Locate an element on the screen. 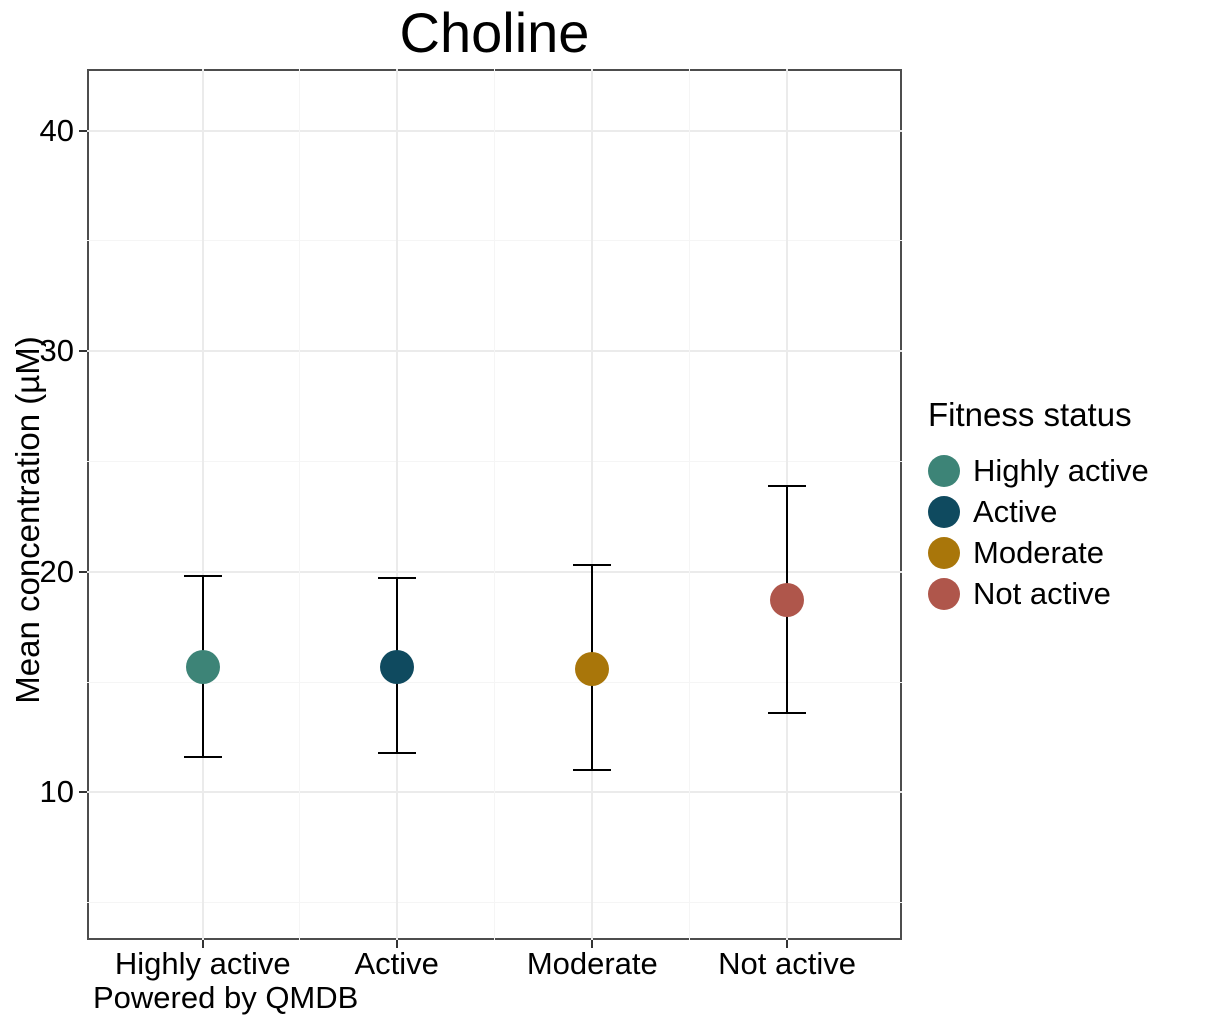 Image resolution: width=1210 pixels, height=1024 pixels. legend-label-highly-active: Highly active is located at coordinates (1061, 470).